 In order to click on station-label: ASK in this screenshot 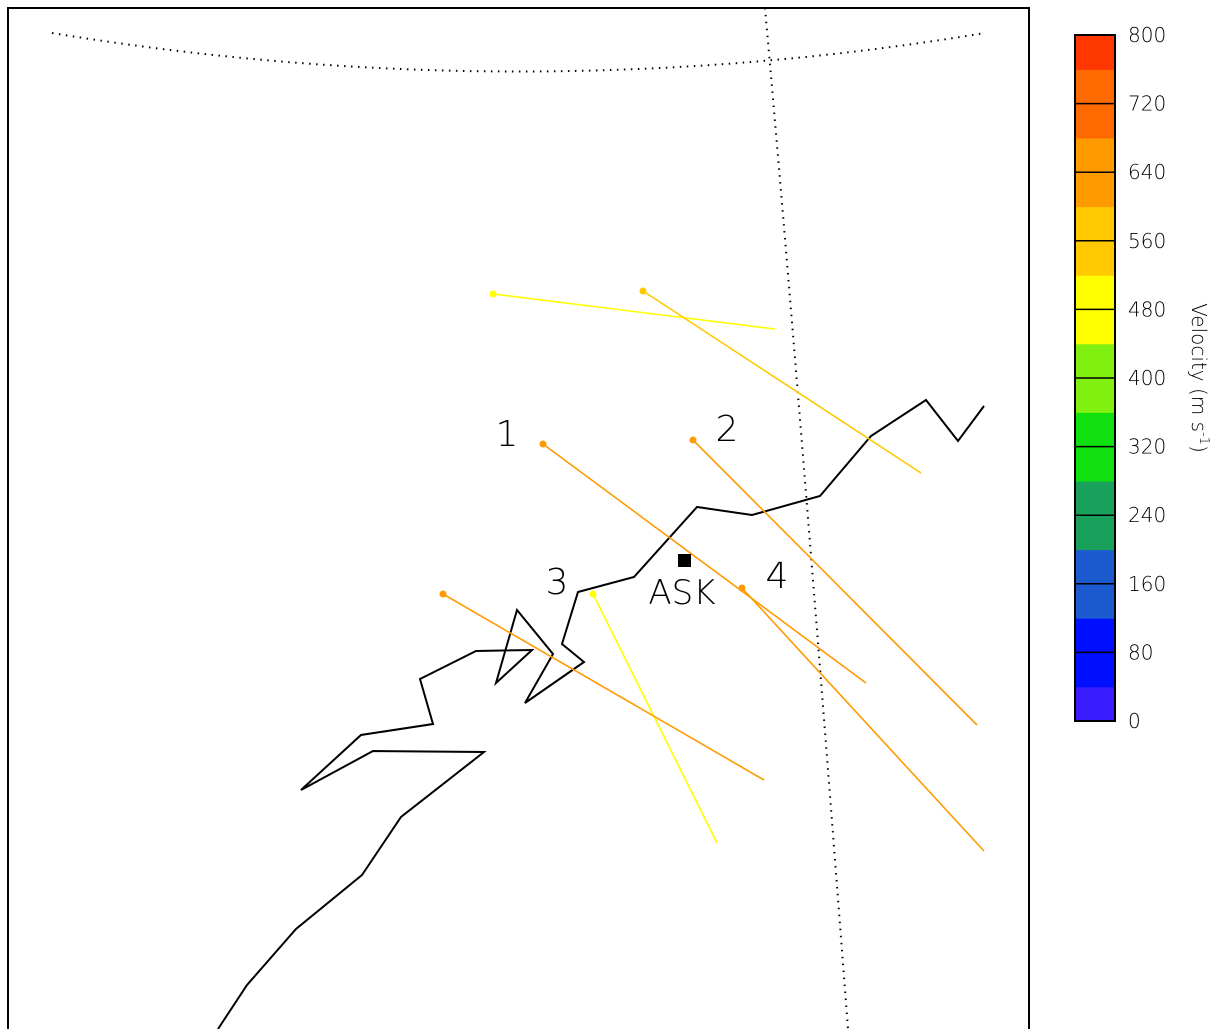, I will do `click(681, 593)`.